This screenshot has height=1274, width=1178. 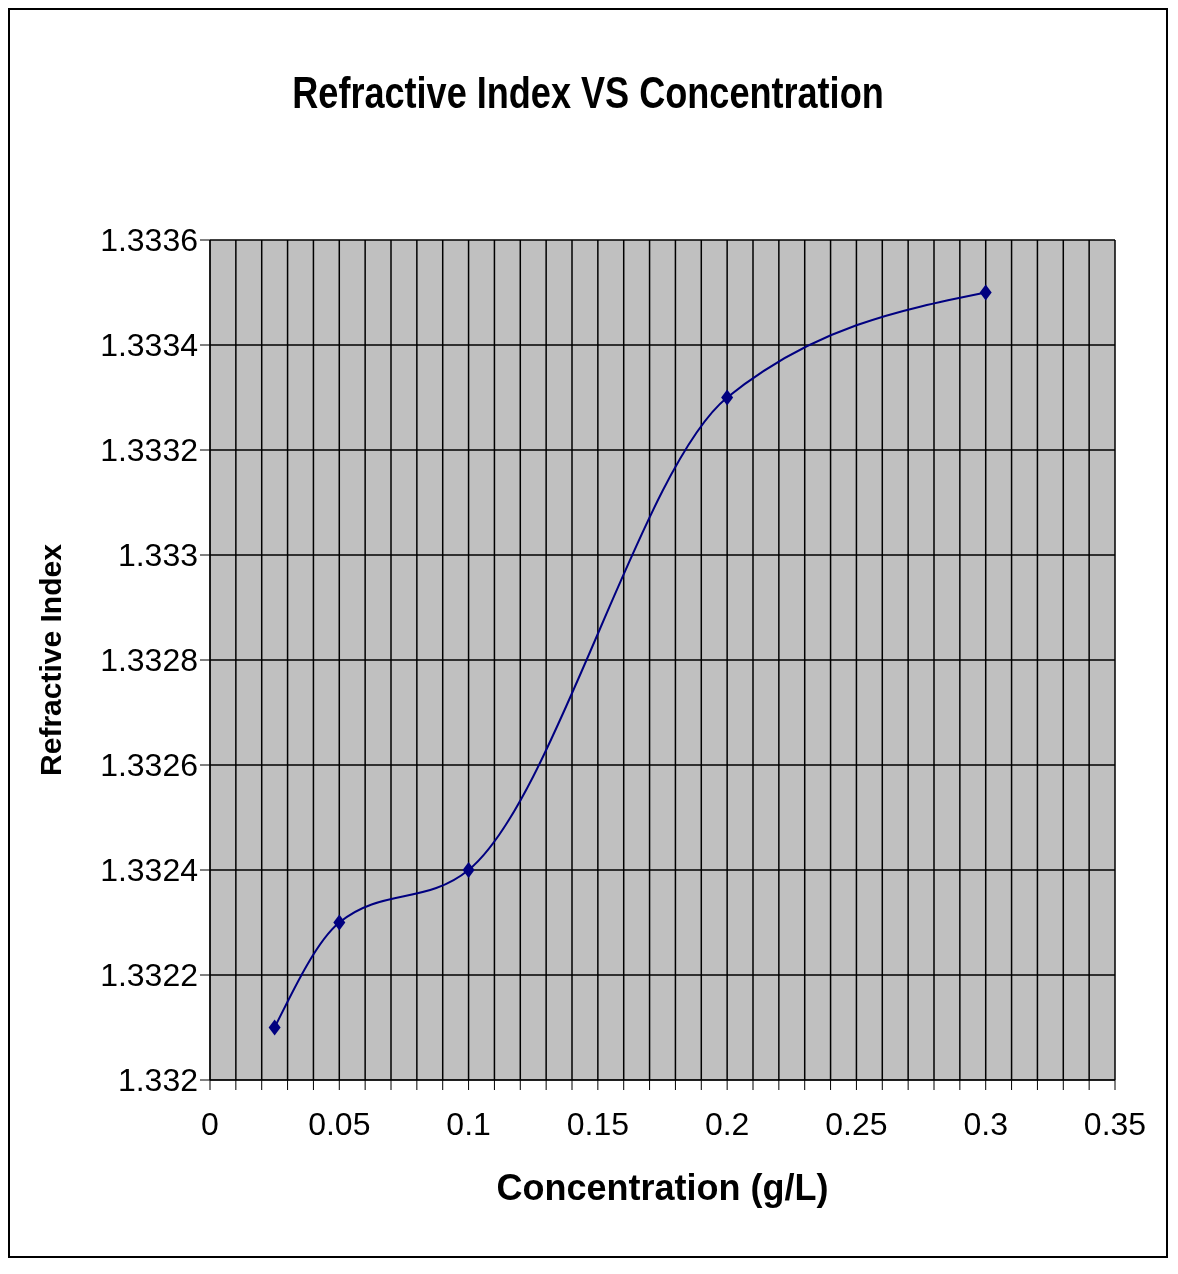 What do you see at coordinates (210, 1123) in the screenshot?
I see `x-tick-label: 0` at bounding box center [210, 1123].